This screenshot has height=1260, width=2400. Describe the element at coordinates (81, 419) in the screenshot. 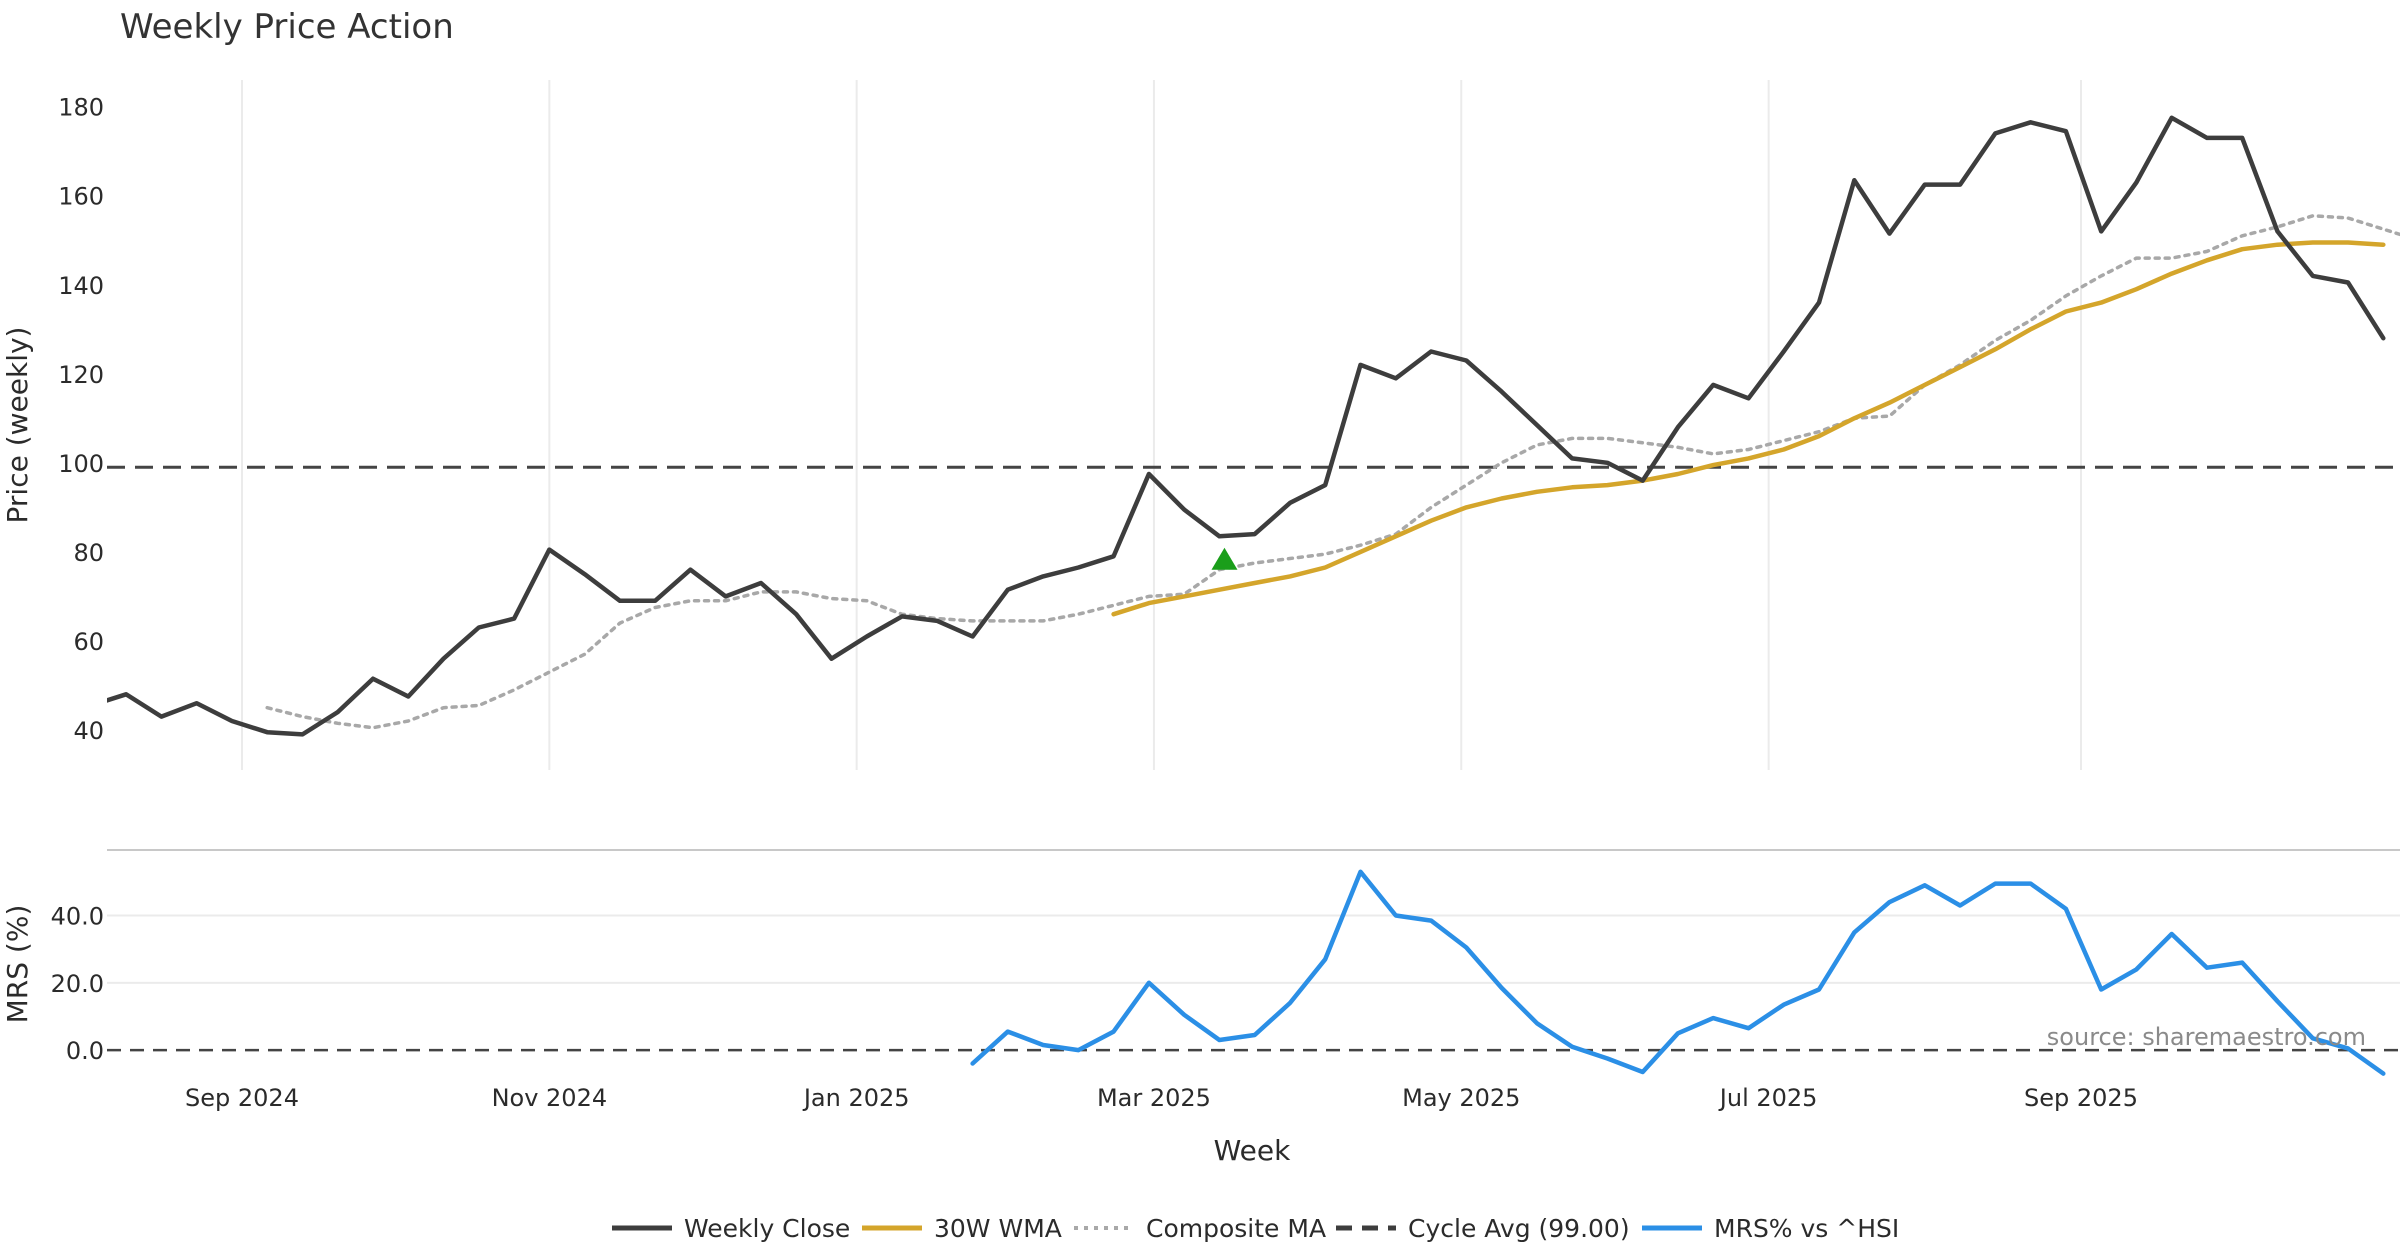

I see `price-y-ticks: 40 60 80 100 120 140 160 180` at that location.